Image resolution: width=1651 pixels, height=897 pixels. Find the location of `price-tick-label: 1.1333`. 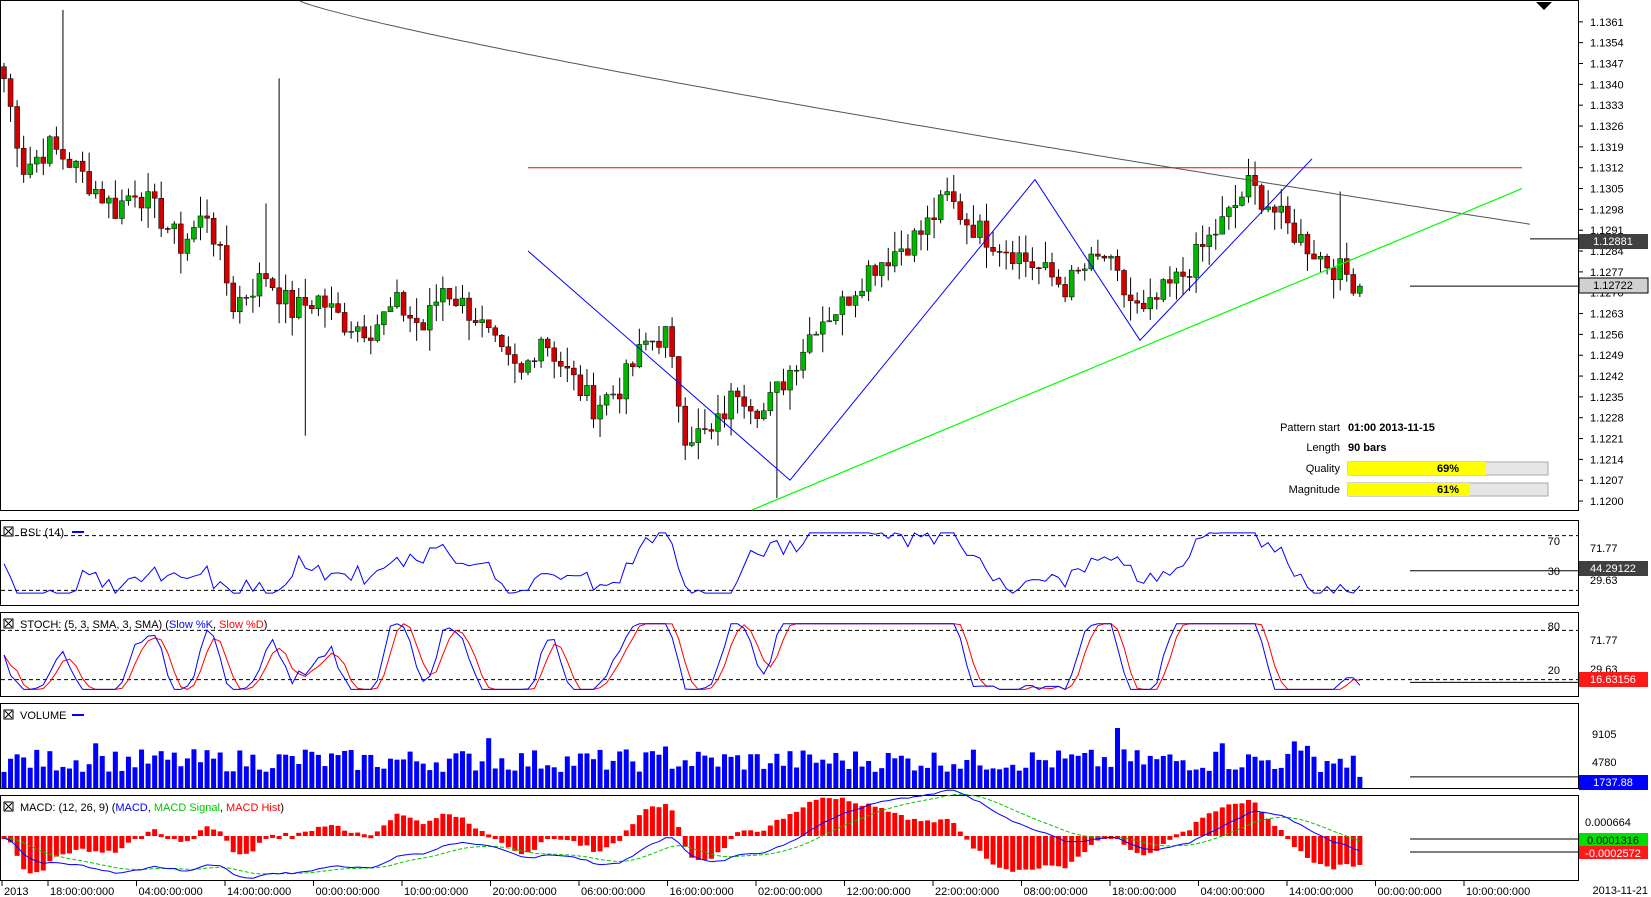

price-tick-label: 1.1333 is located at coordinates (1607, 106).